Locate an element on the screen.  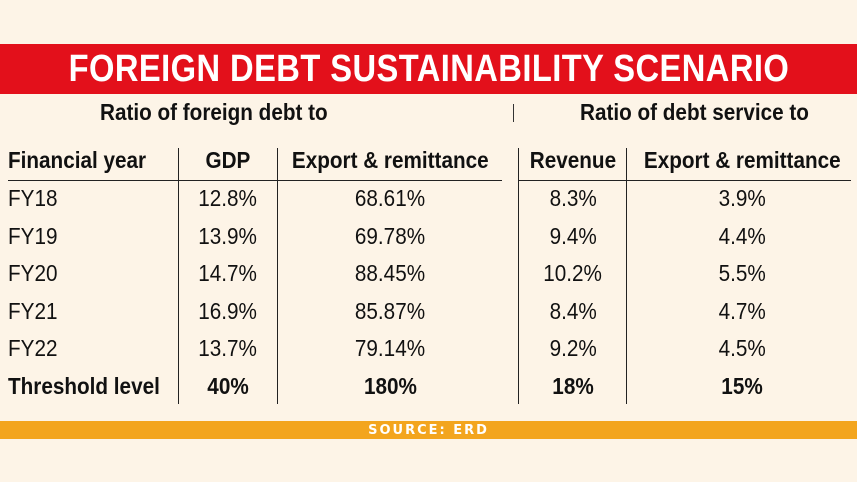
table-cell: 69.78% is located at coordinates (390, 235).